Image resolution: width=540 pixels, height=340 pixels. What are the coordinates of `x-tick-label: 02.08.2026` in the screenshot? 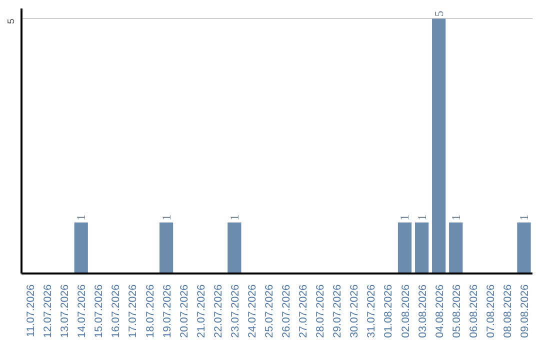 It's located at (406, 311).